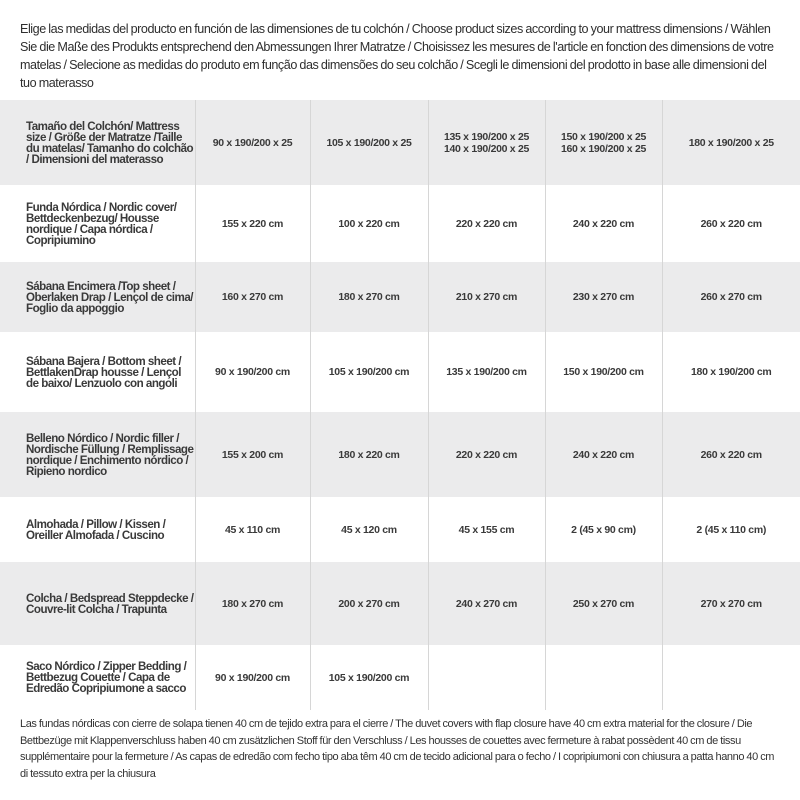 Image resolution: width=800 pixels, height=800 pixels. Describe the element at coordinates (603, 142) in the screenshot. I see `size-cell: 150 x 190/200 x 25 160 x 190/200 x 25` at that location.